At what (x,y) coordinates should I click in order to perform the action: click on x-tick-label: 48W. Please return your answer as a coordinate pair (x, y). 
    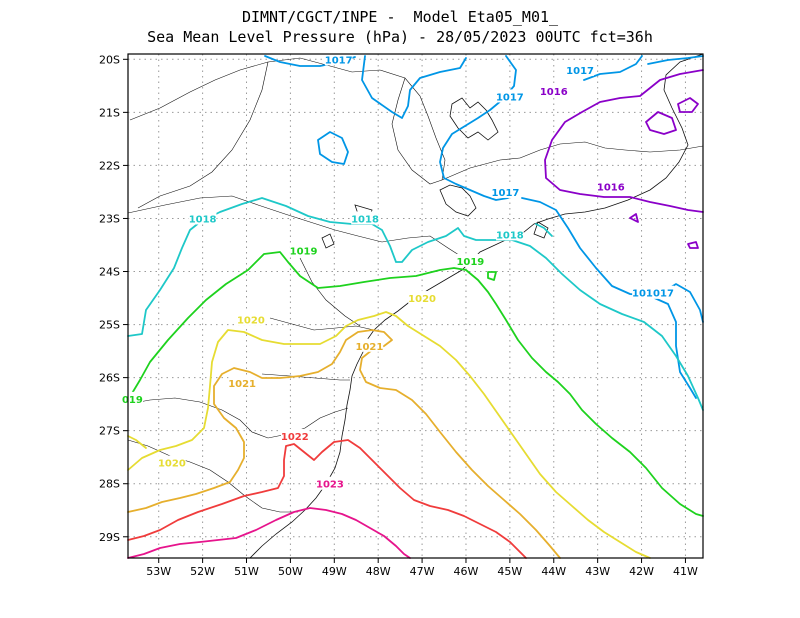
    Looking at the image, I should click on (378, 571).